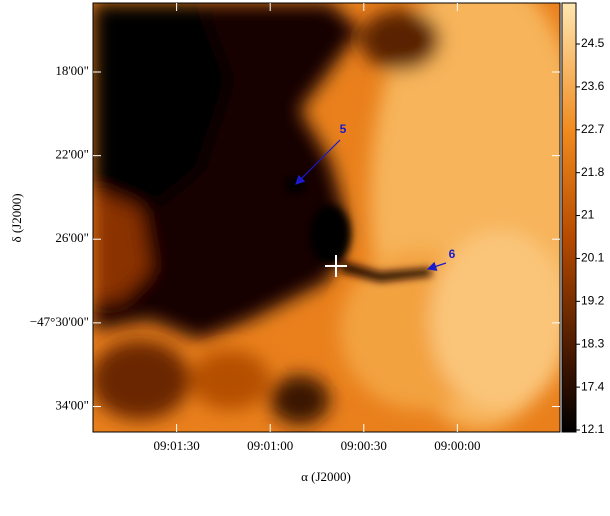  What do you see at coordinates (452, 254) in the screenshot?
I see `annotation: 6` at bounding box center [452, 254].